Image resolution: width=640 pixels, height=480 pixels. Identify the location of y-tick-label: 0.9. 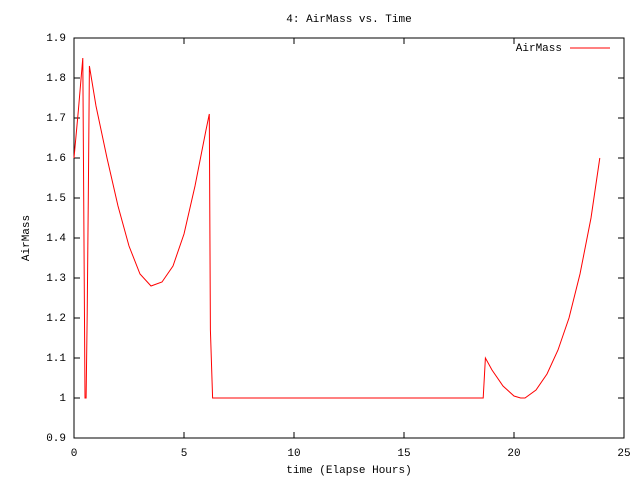
(56, 439).